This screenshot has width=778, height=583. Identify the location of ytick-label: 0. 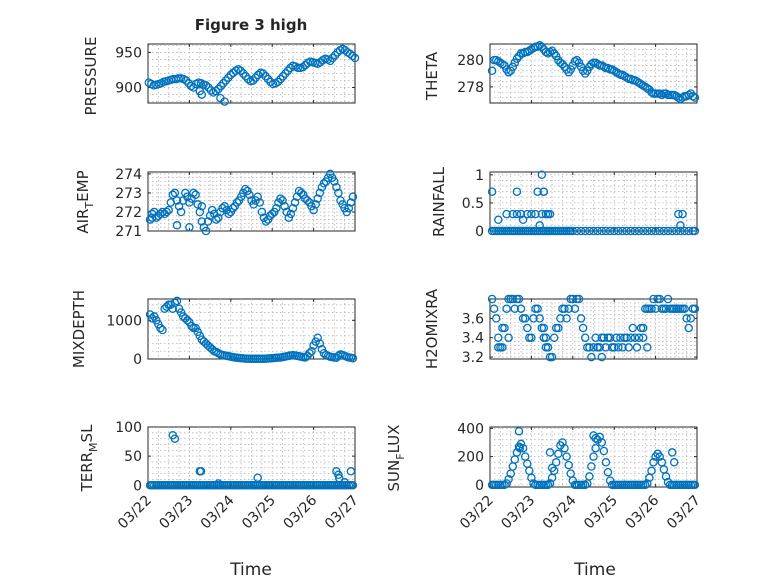
(137, 486).